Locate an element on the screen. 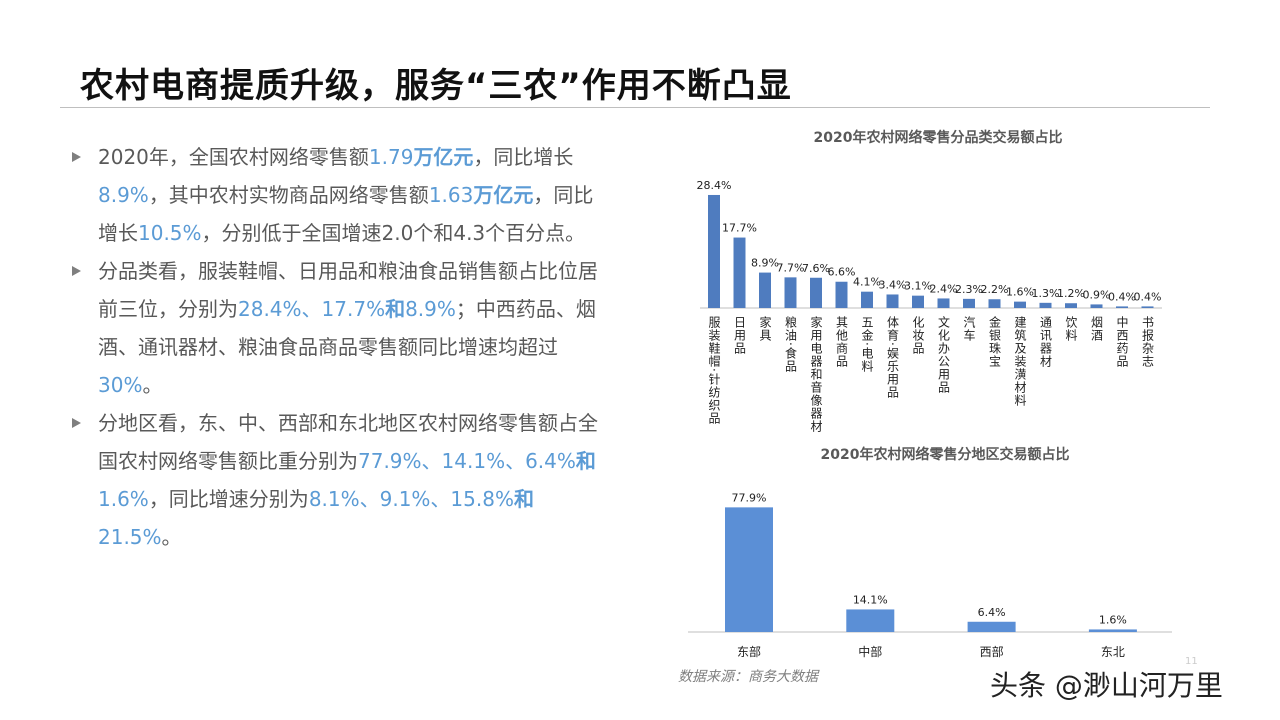  source-note: 数据来源：商务大数据 is located at coordinates (748, 677).